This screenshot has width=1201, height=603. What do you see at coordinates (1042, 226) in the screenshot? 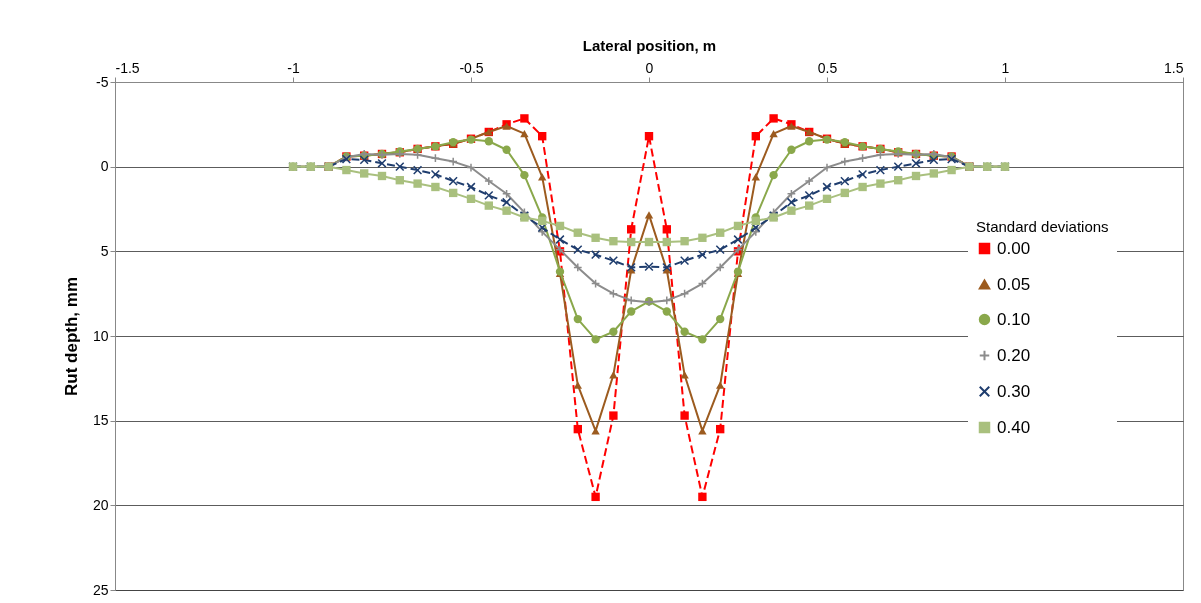
I see `legend-title: Standard deviations` at bounding box center [1042, 226].